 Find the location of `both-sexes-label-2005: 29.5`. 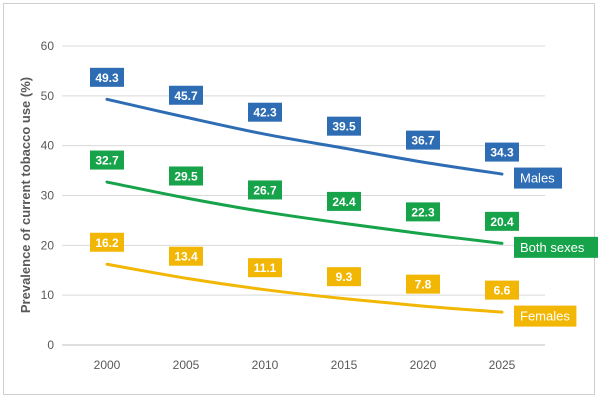

both-sexes-label-2005: 29.5 is located at coordinates (186, 176).